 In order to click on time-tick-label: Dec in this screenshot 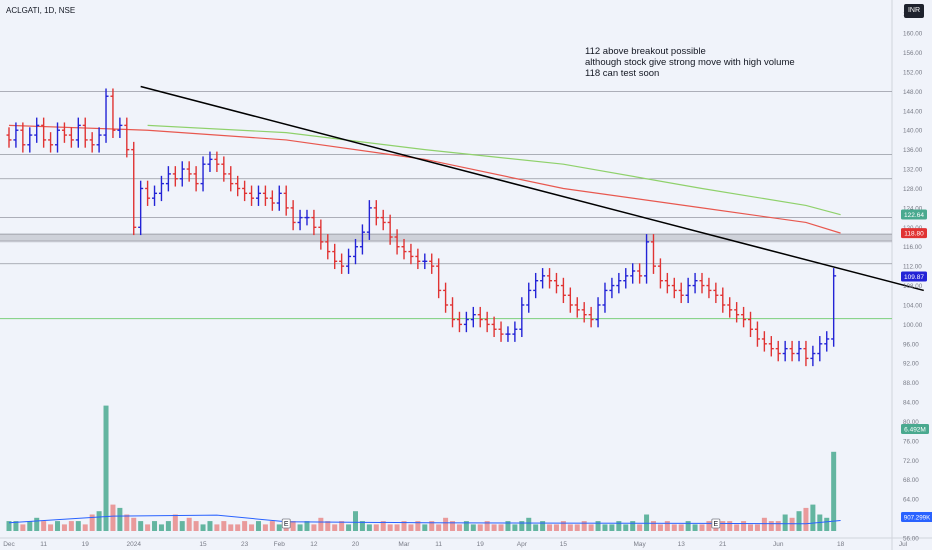, I will do `click(9, 544)`.